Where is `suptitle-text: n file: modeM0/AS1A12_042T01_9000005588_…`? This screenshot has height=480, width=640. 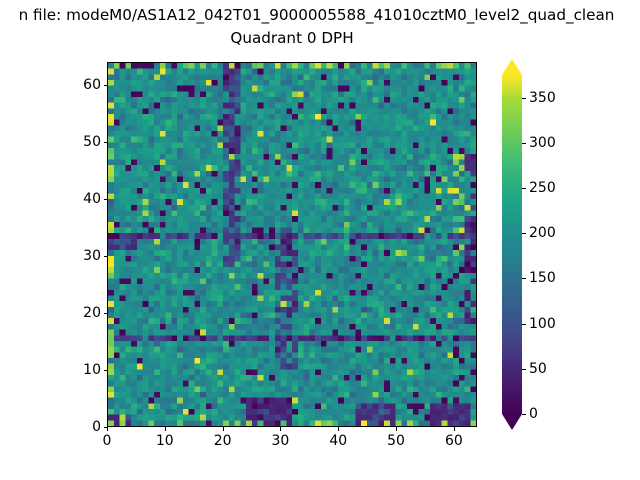
suptitle-text: n file: modeM0/AS1A12_042T01_9000005588_… is located at coordinates (316, 15).